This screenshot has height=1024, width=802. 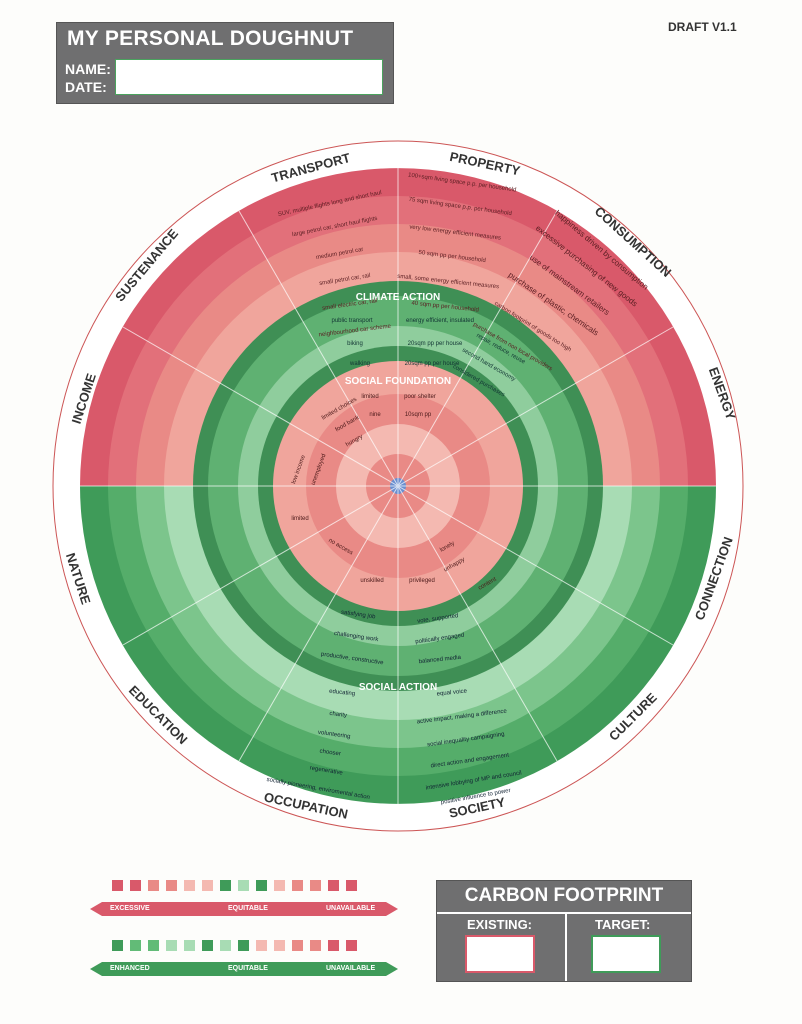 I want to click on occupation-item-2: charity, so click(x=338, y=715).